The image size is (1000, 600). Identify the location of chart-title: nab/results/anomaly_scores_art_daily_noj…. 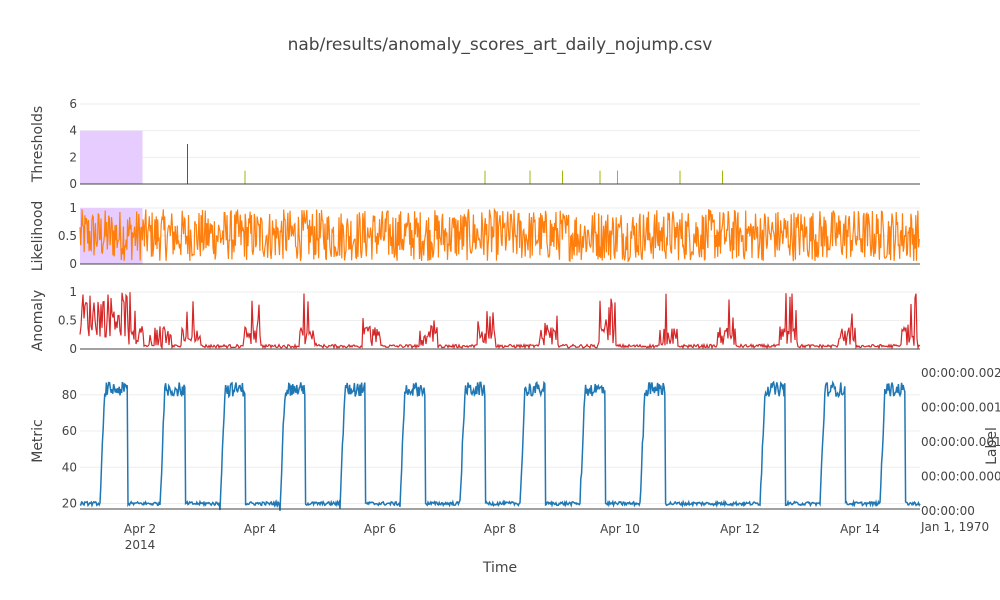
(500, 45).